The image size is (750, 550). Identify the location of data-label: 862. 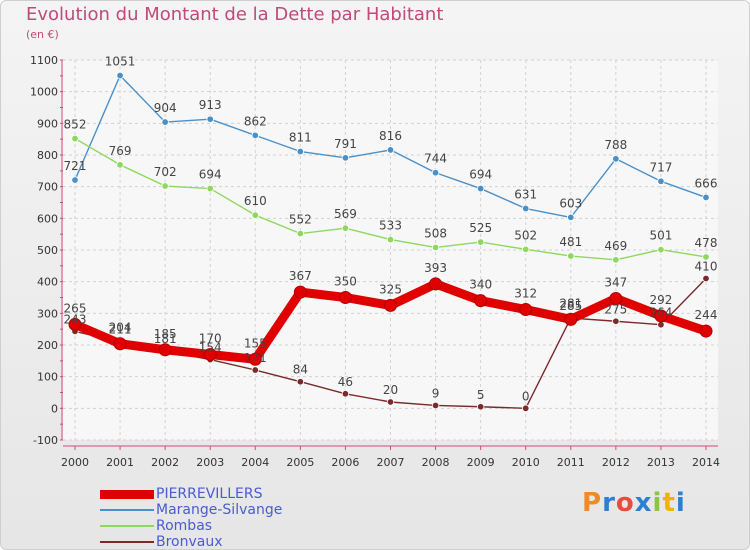
(255, 121).